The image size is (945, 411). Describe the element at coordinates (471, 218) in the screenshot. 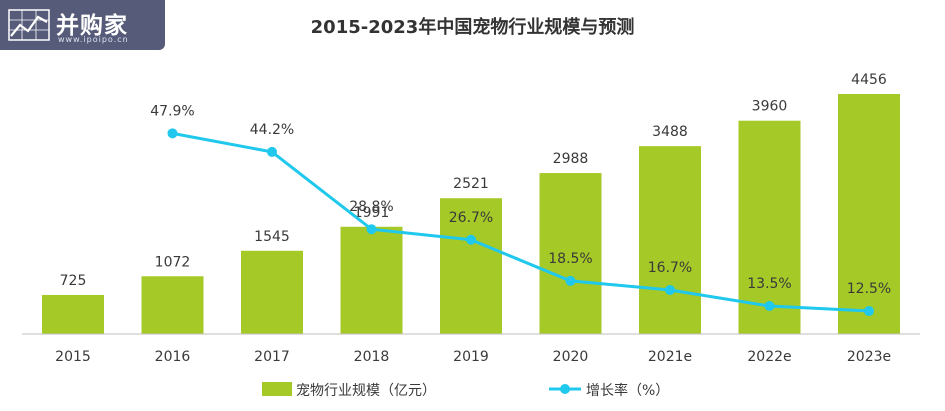

I see `line-value-label: 26.7%` at that location.